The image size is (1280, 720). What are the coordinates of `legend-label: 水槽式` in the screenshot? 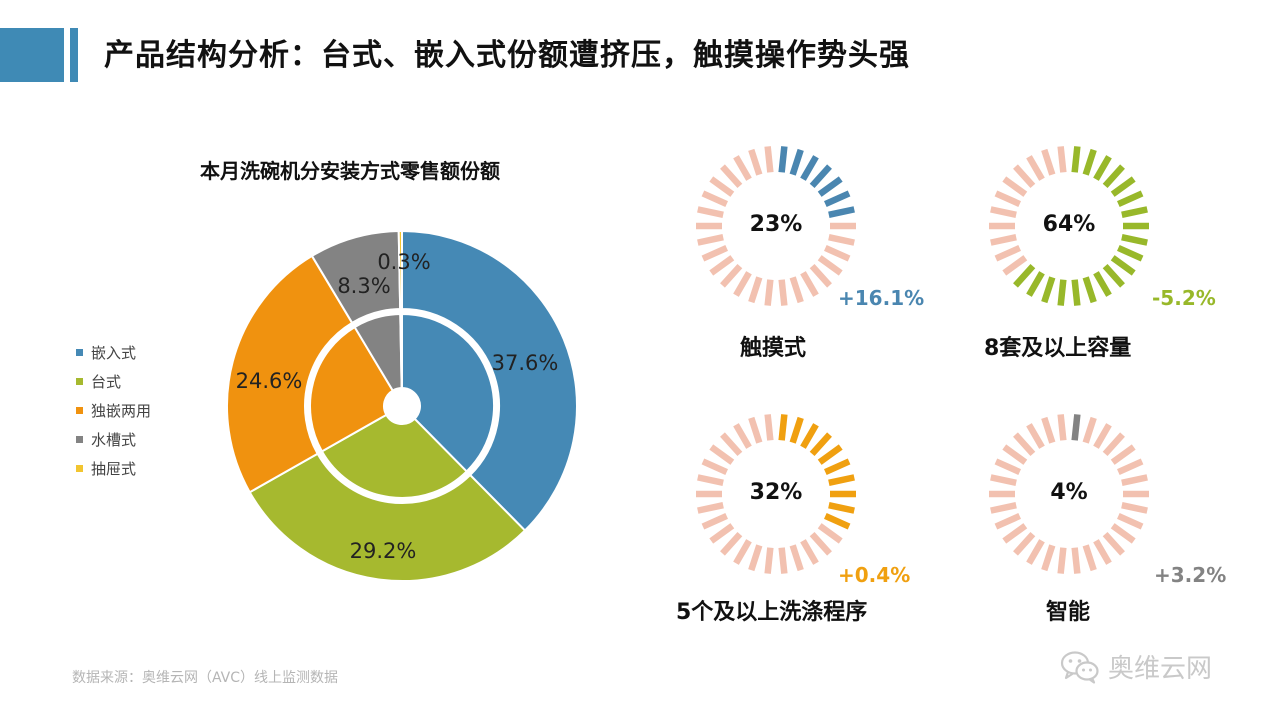 It's located at (114, 440).